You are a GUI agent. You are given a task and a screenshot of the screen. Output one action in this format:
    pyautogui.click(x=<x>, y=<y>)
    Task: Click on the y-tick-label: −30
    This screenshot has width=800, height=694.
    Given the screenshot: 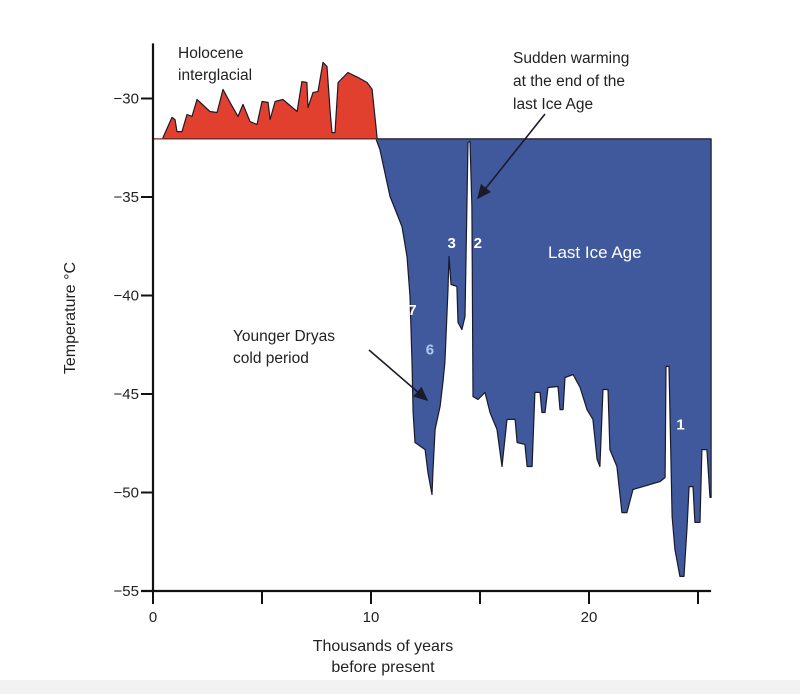 What is the action you would take?
    pyautogui.click(x=126, y=99)
    